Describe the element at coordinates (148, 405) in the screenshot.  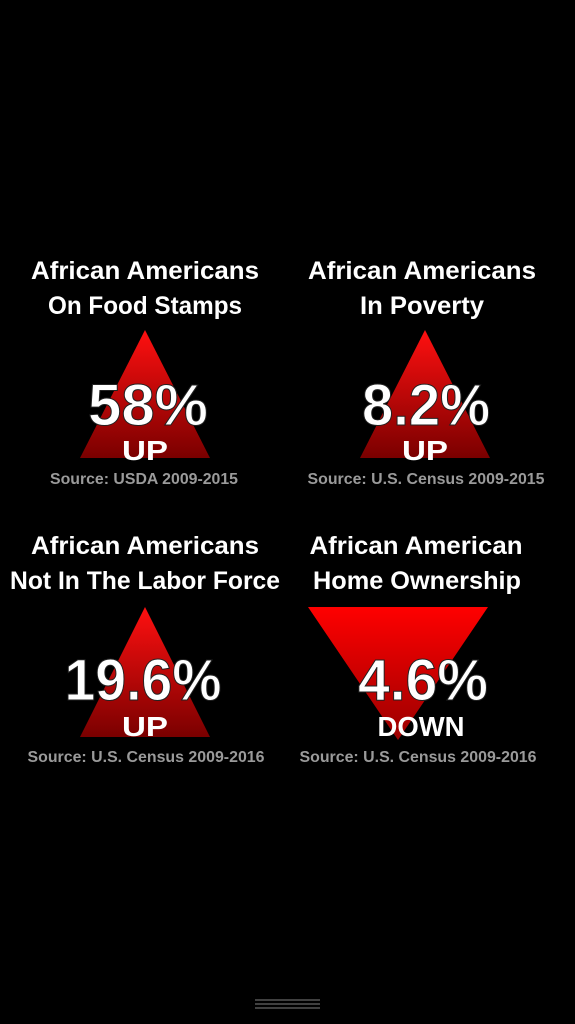
I see `panel-value: 58%` at that location.